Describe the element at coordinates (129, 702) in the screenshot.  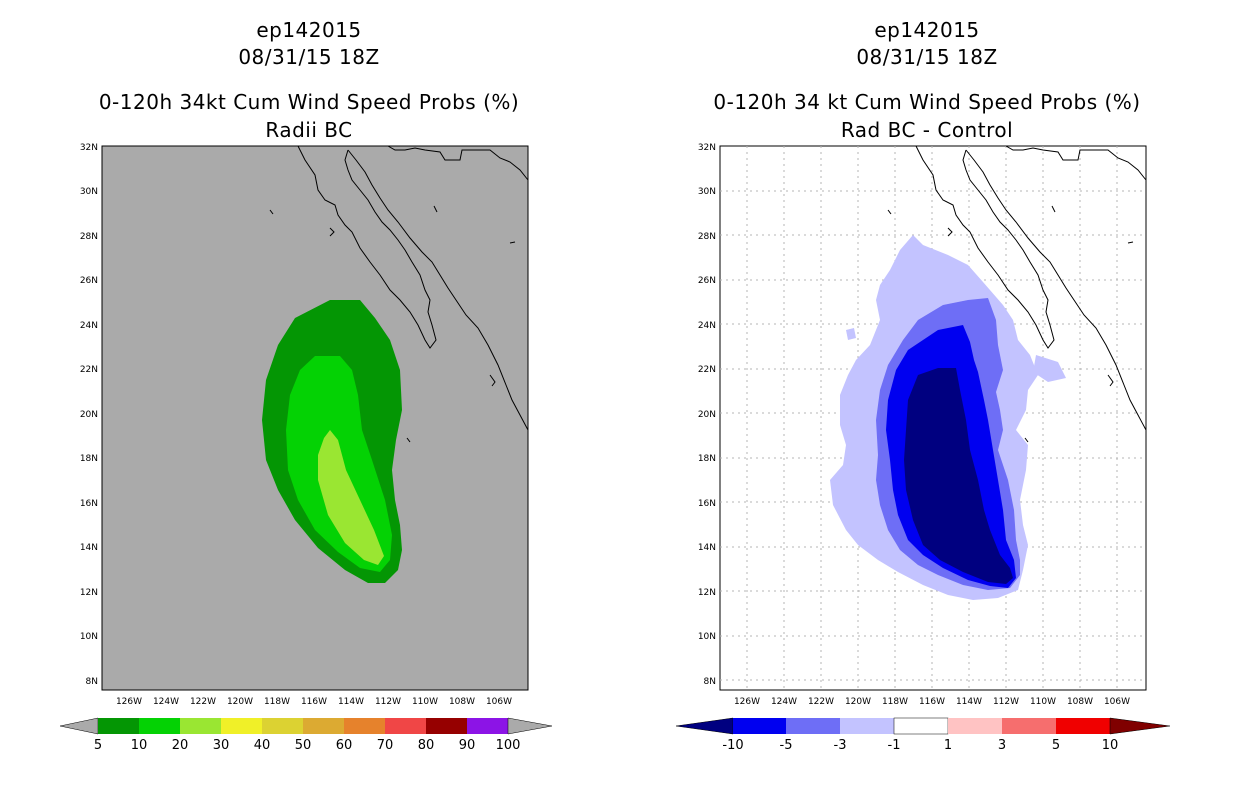
I see `lon-label-126W: 126W` at that location.